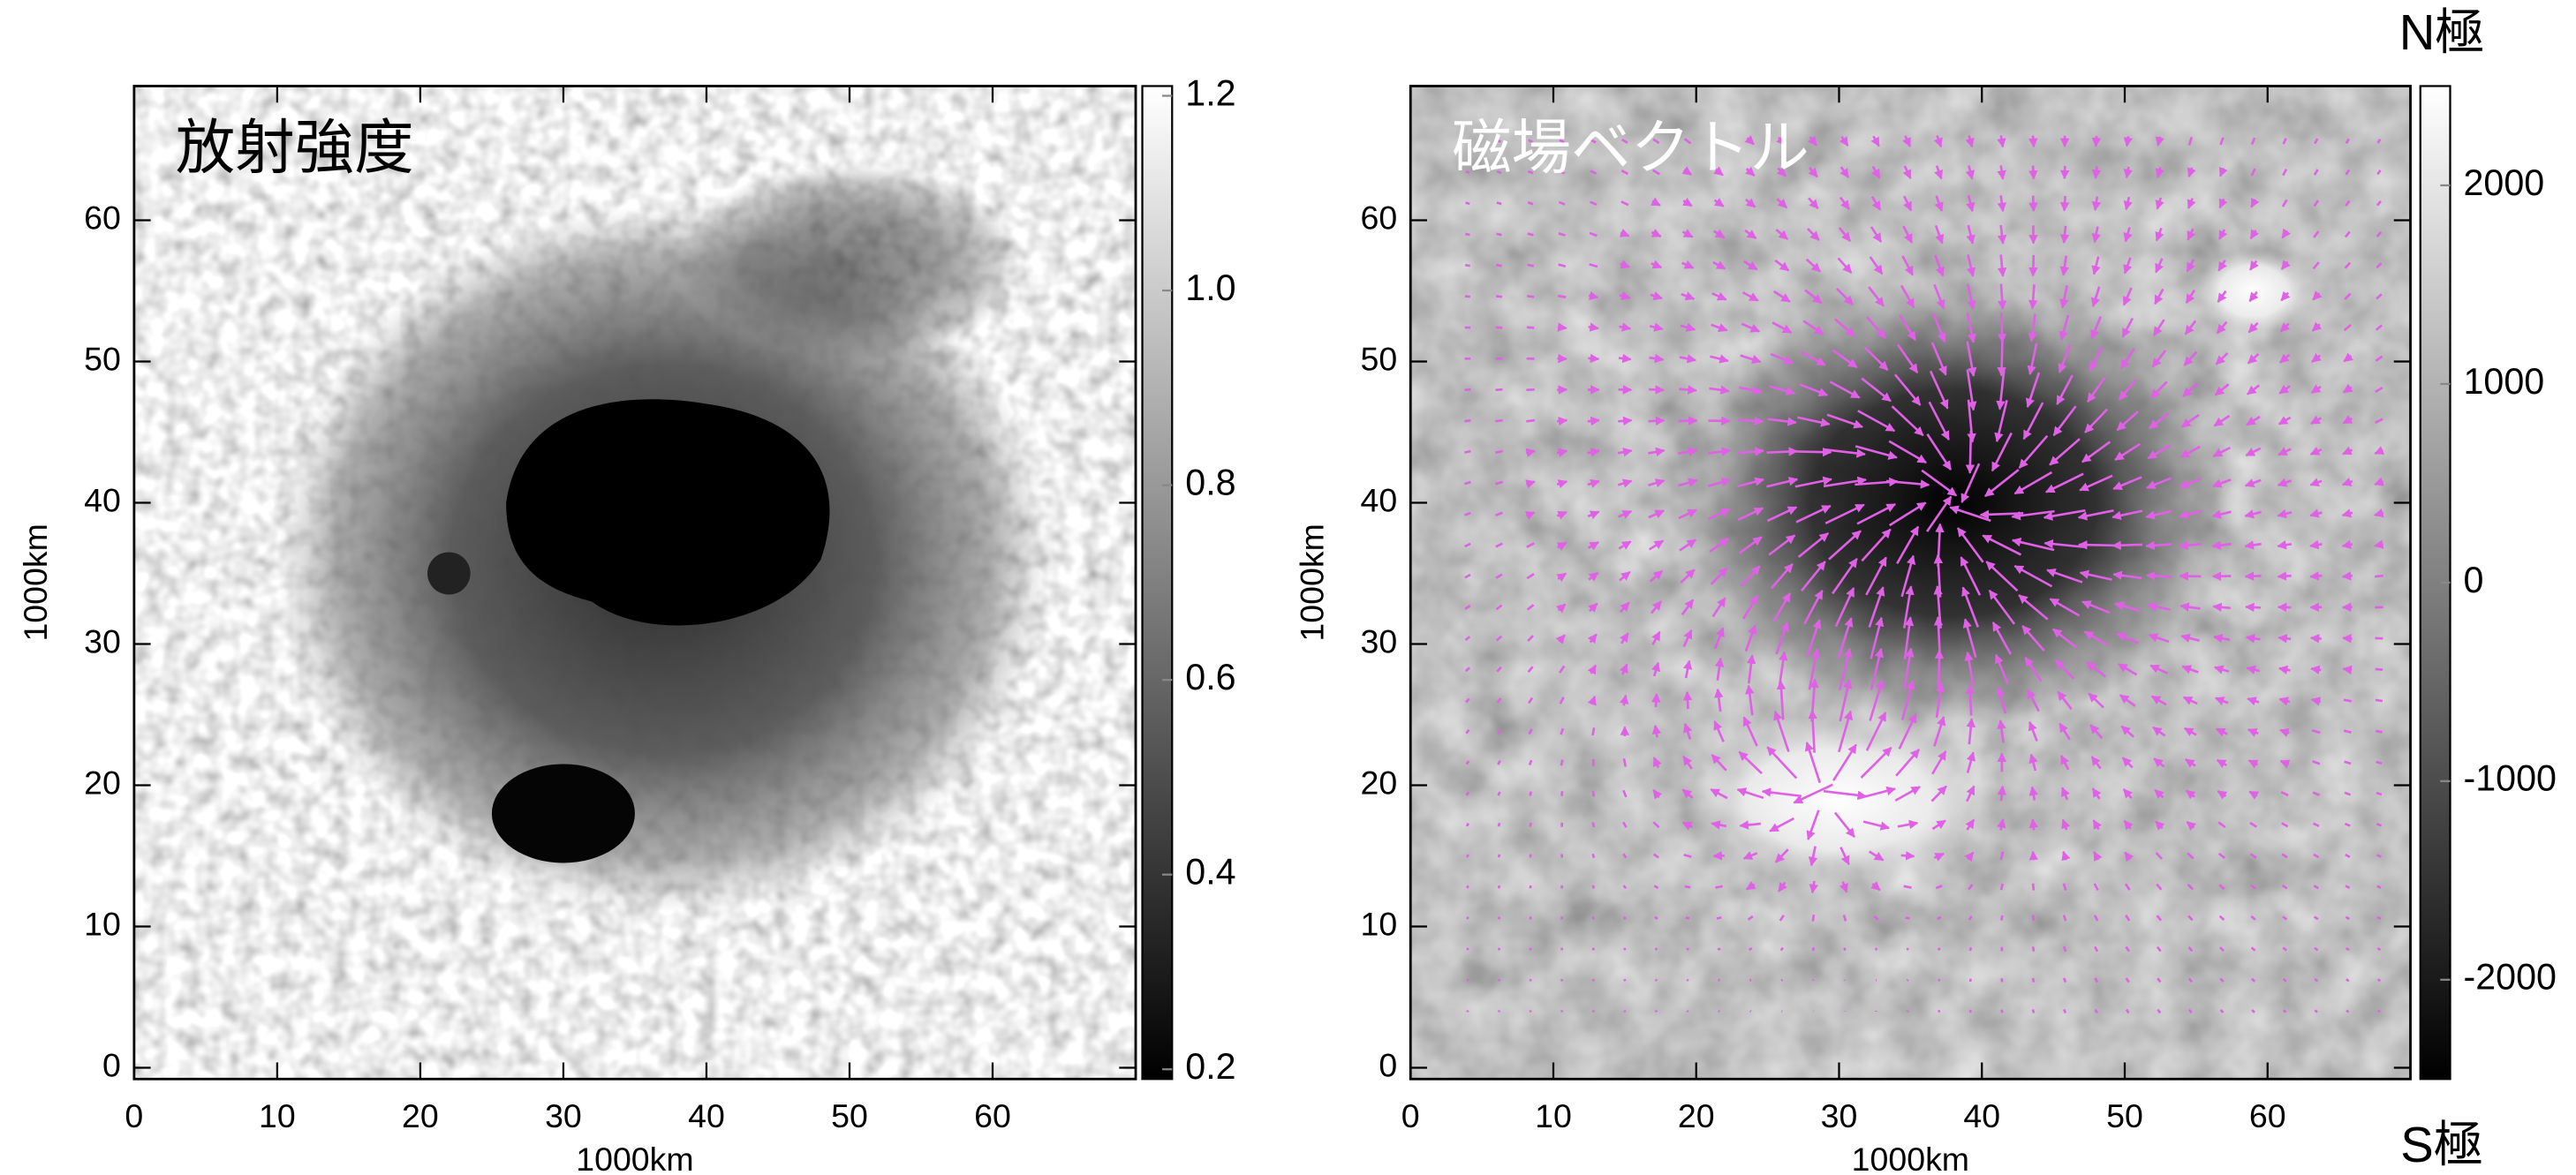 The height and width of the screenshot is (1175, 2576). What do you see at coordinates (2504, 381) in the screenshot?
I see `colorbar-tick-label: 1000` at bounding box center [2504, 381].